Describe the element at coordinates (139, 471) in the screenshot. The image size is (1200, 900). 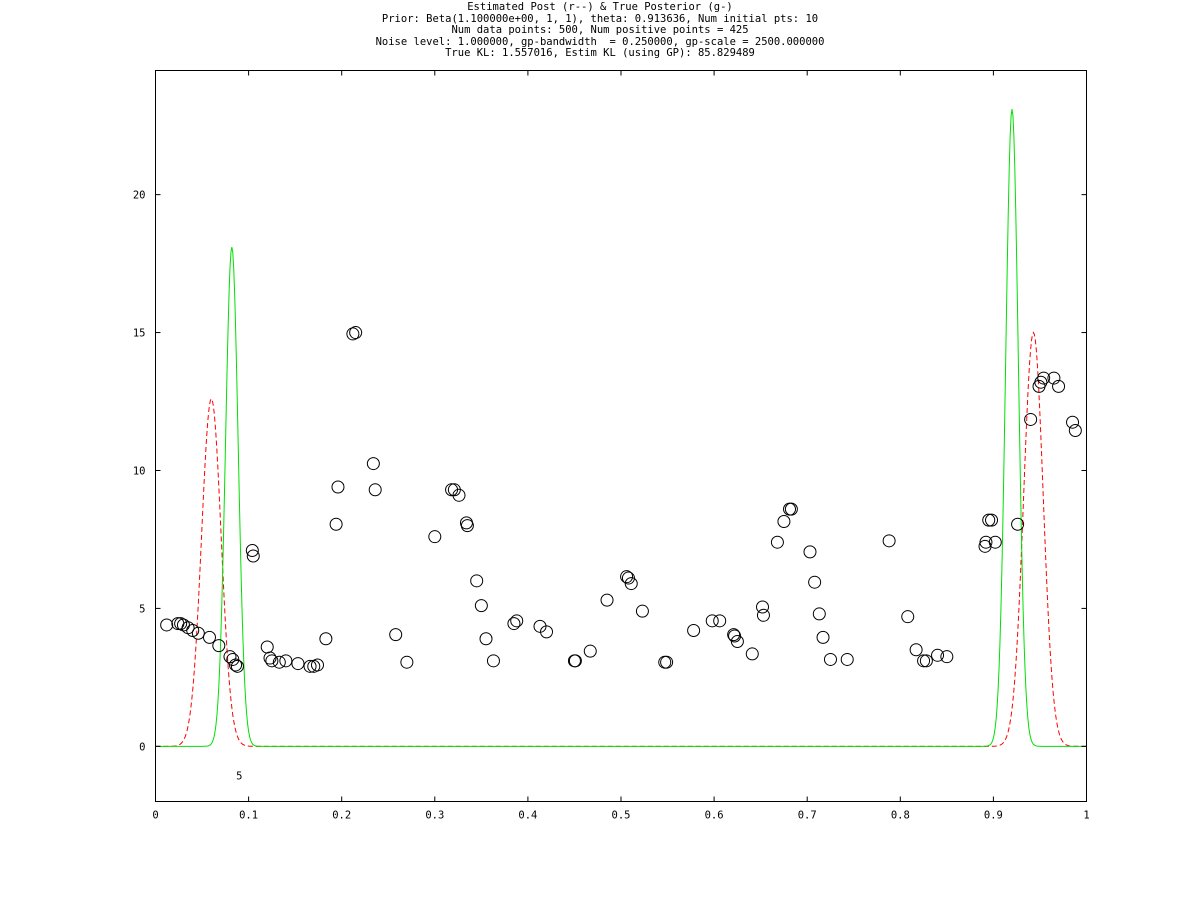
I see `y-tick-label: 10` at that location.